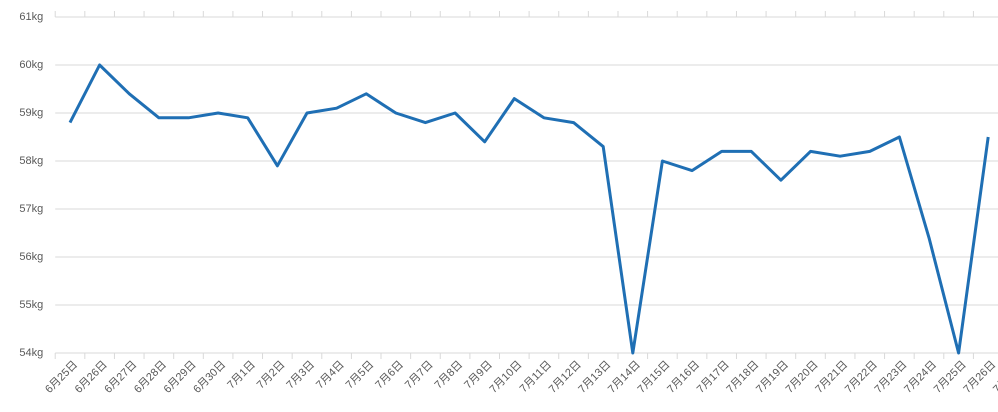 This screenshot has width=998, height=412. I want to click on x-tick-label: 7月4日, so click(330, 375).